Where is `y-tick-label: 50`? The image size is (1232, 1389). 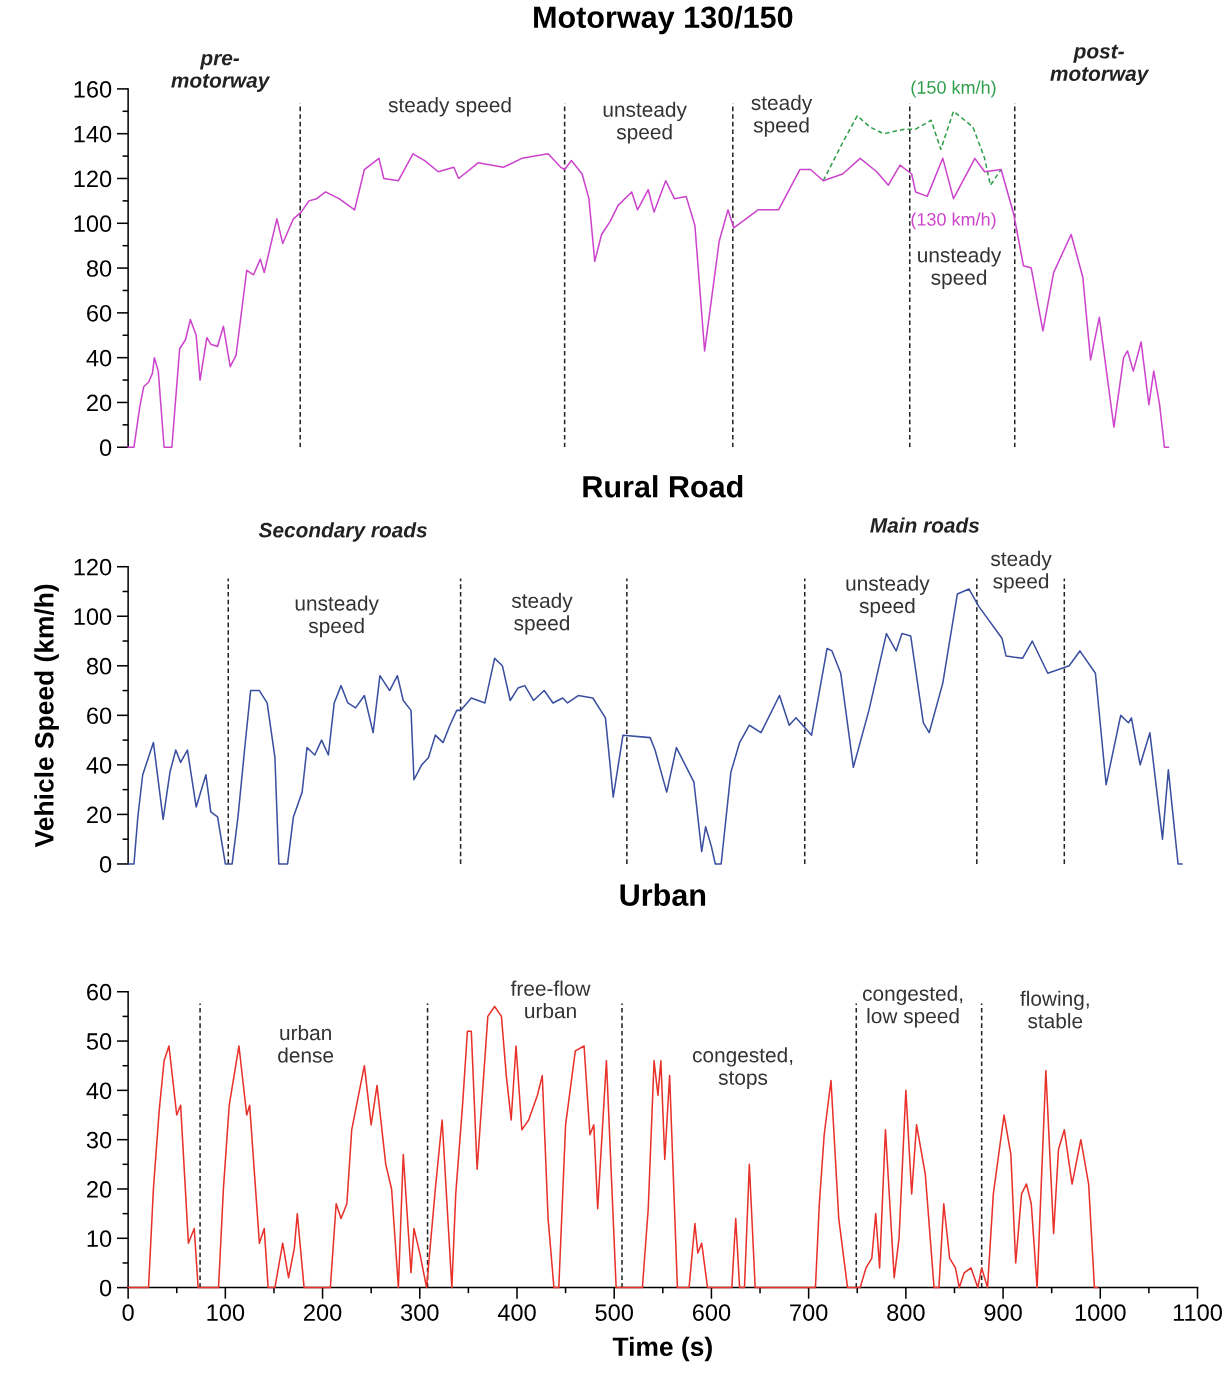
y-tick-label: 50 is located at coordinates (99, 1041).